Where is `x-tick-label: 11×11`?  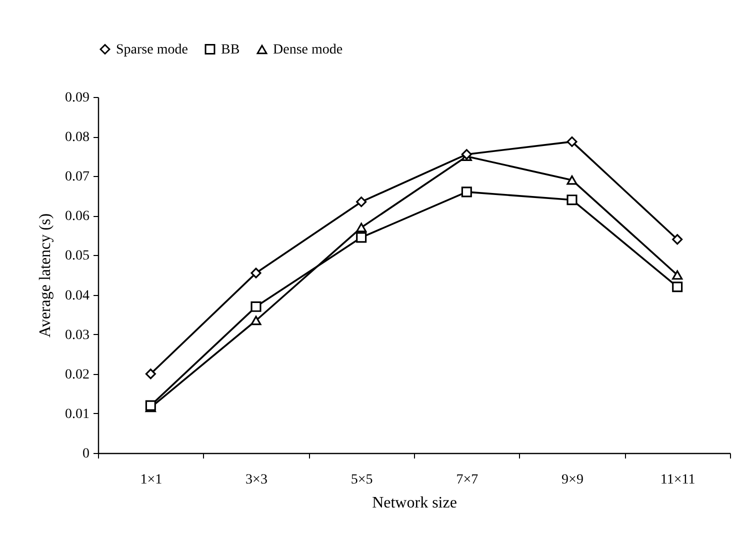
x-tick-label: 11×11 is located at coordinates (678, 480).